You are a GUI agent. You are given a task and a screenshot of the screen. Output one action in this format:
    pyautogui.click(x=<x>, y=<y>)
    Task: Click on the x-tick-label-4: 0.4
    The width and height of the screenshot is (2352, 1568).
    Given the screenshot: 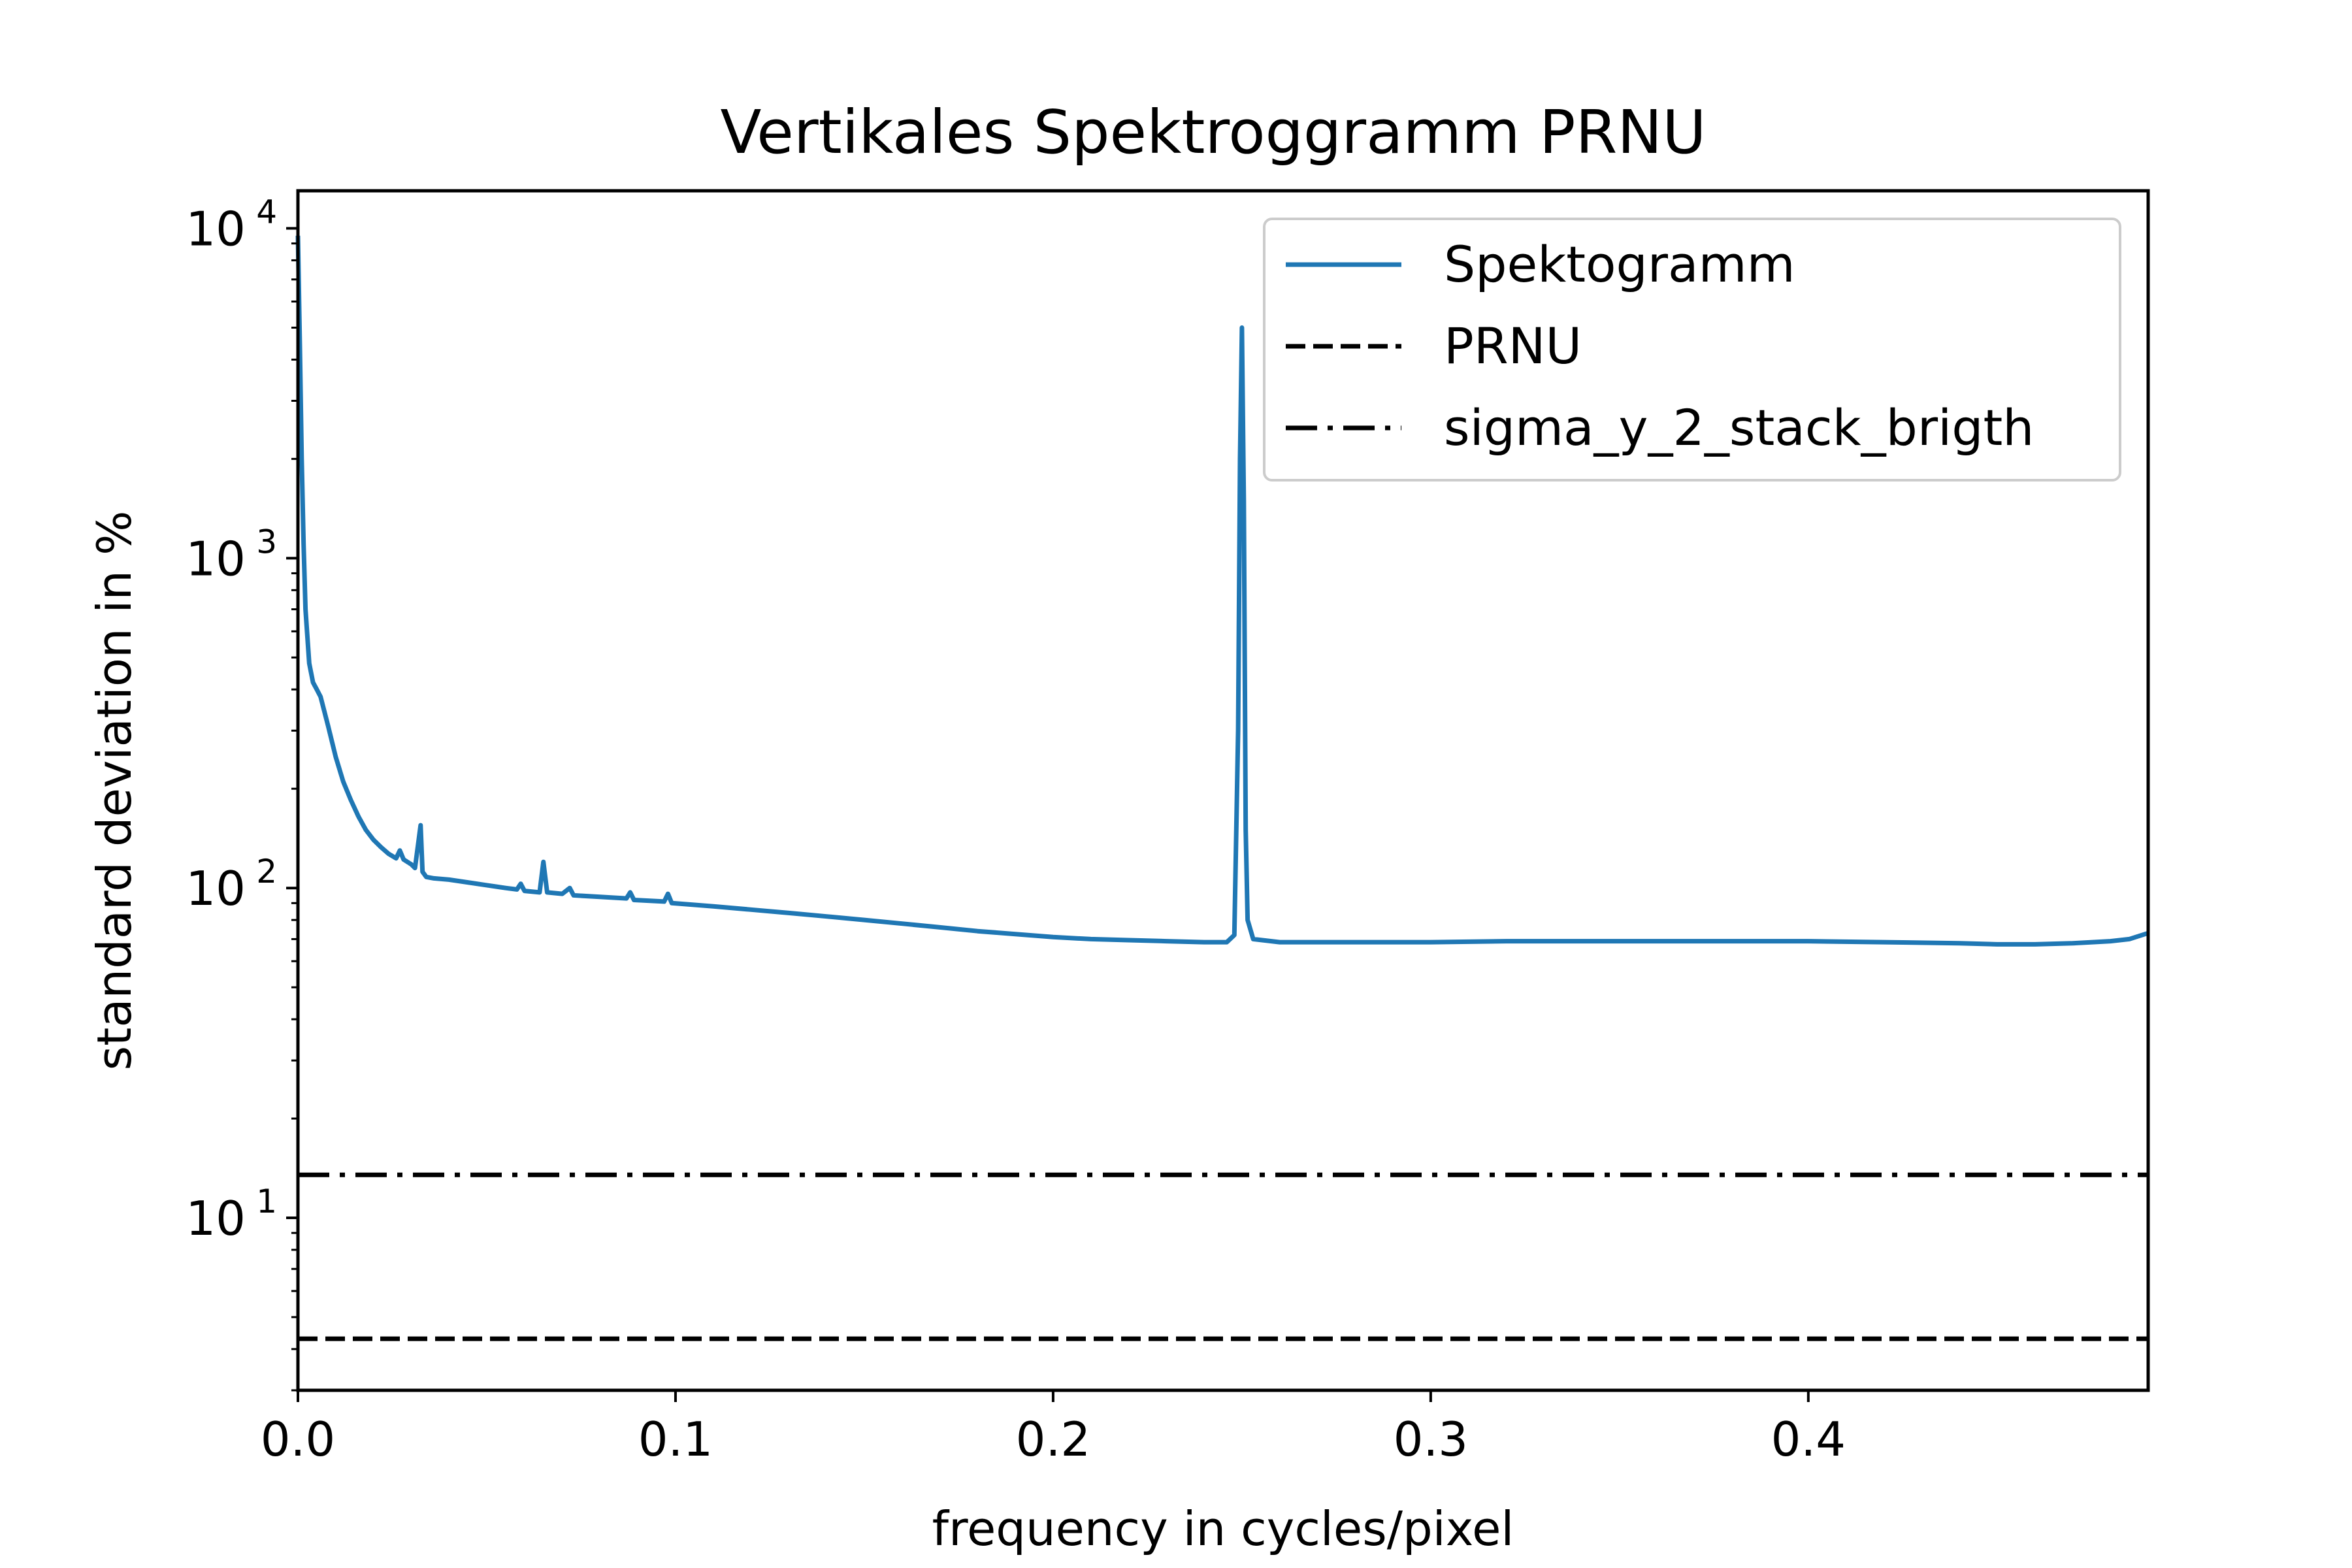 What is the action you would take?
    pyautogui.click(x=1808, y=1439)
    